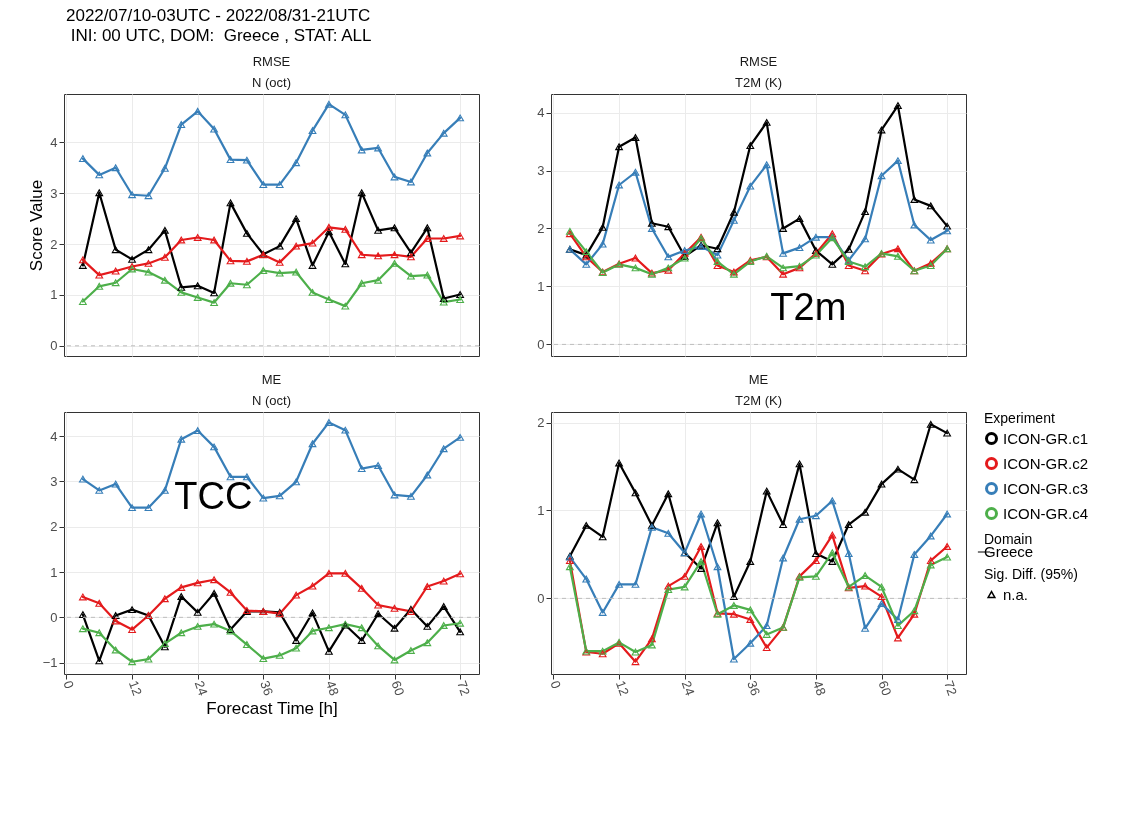 The width and height of the screenshot is (1144, 831). I want to click on text: INI: 00 UTC, DOM: Greece , STAT: ALL, so click(221, 35).